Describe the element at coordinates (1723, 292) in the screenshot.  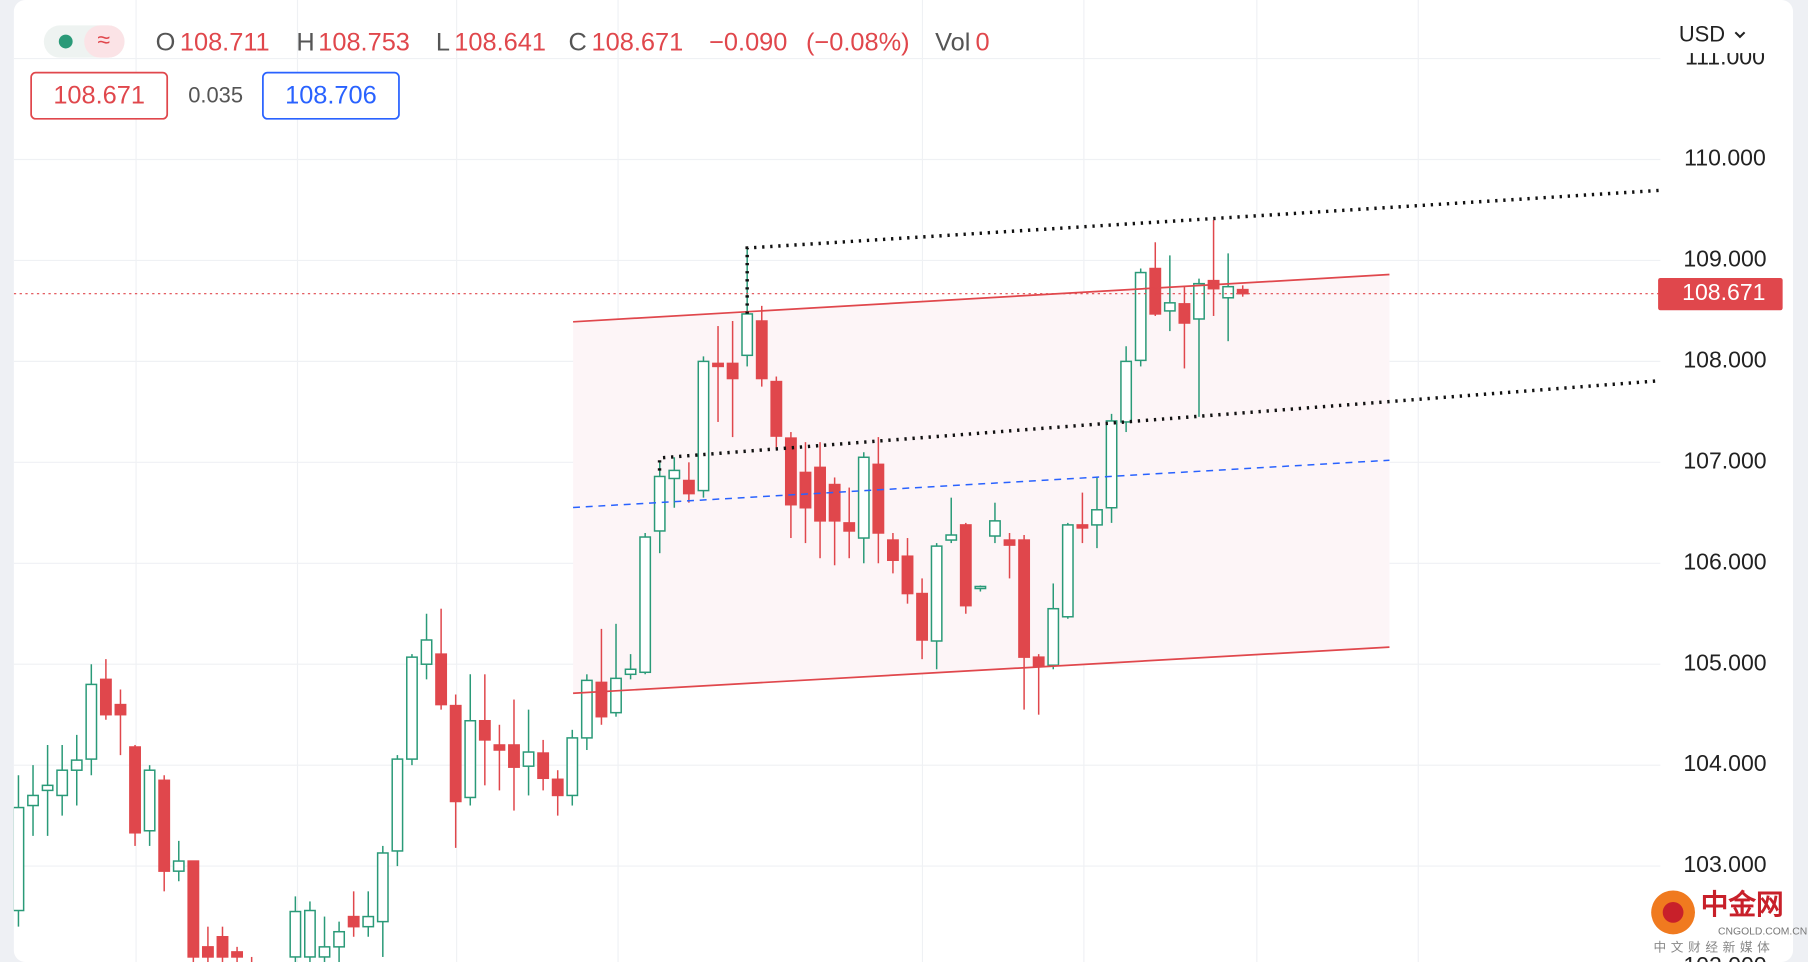
I see `price-label: 108.671` at that location.